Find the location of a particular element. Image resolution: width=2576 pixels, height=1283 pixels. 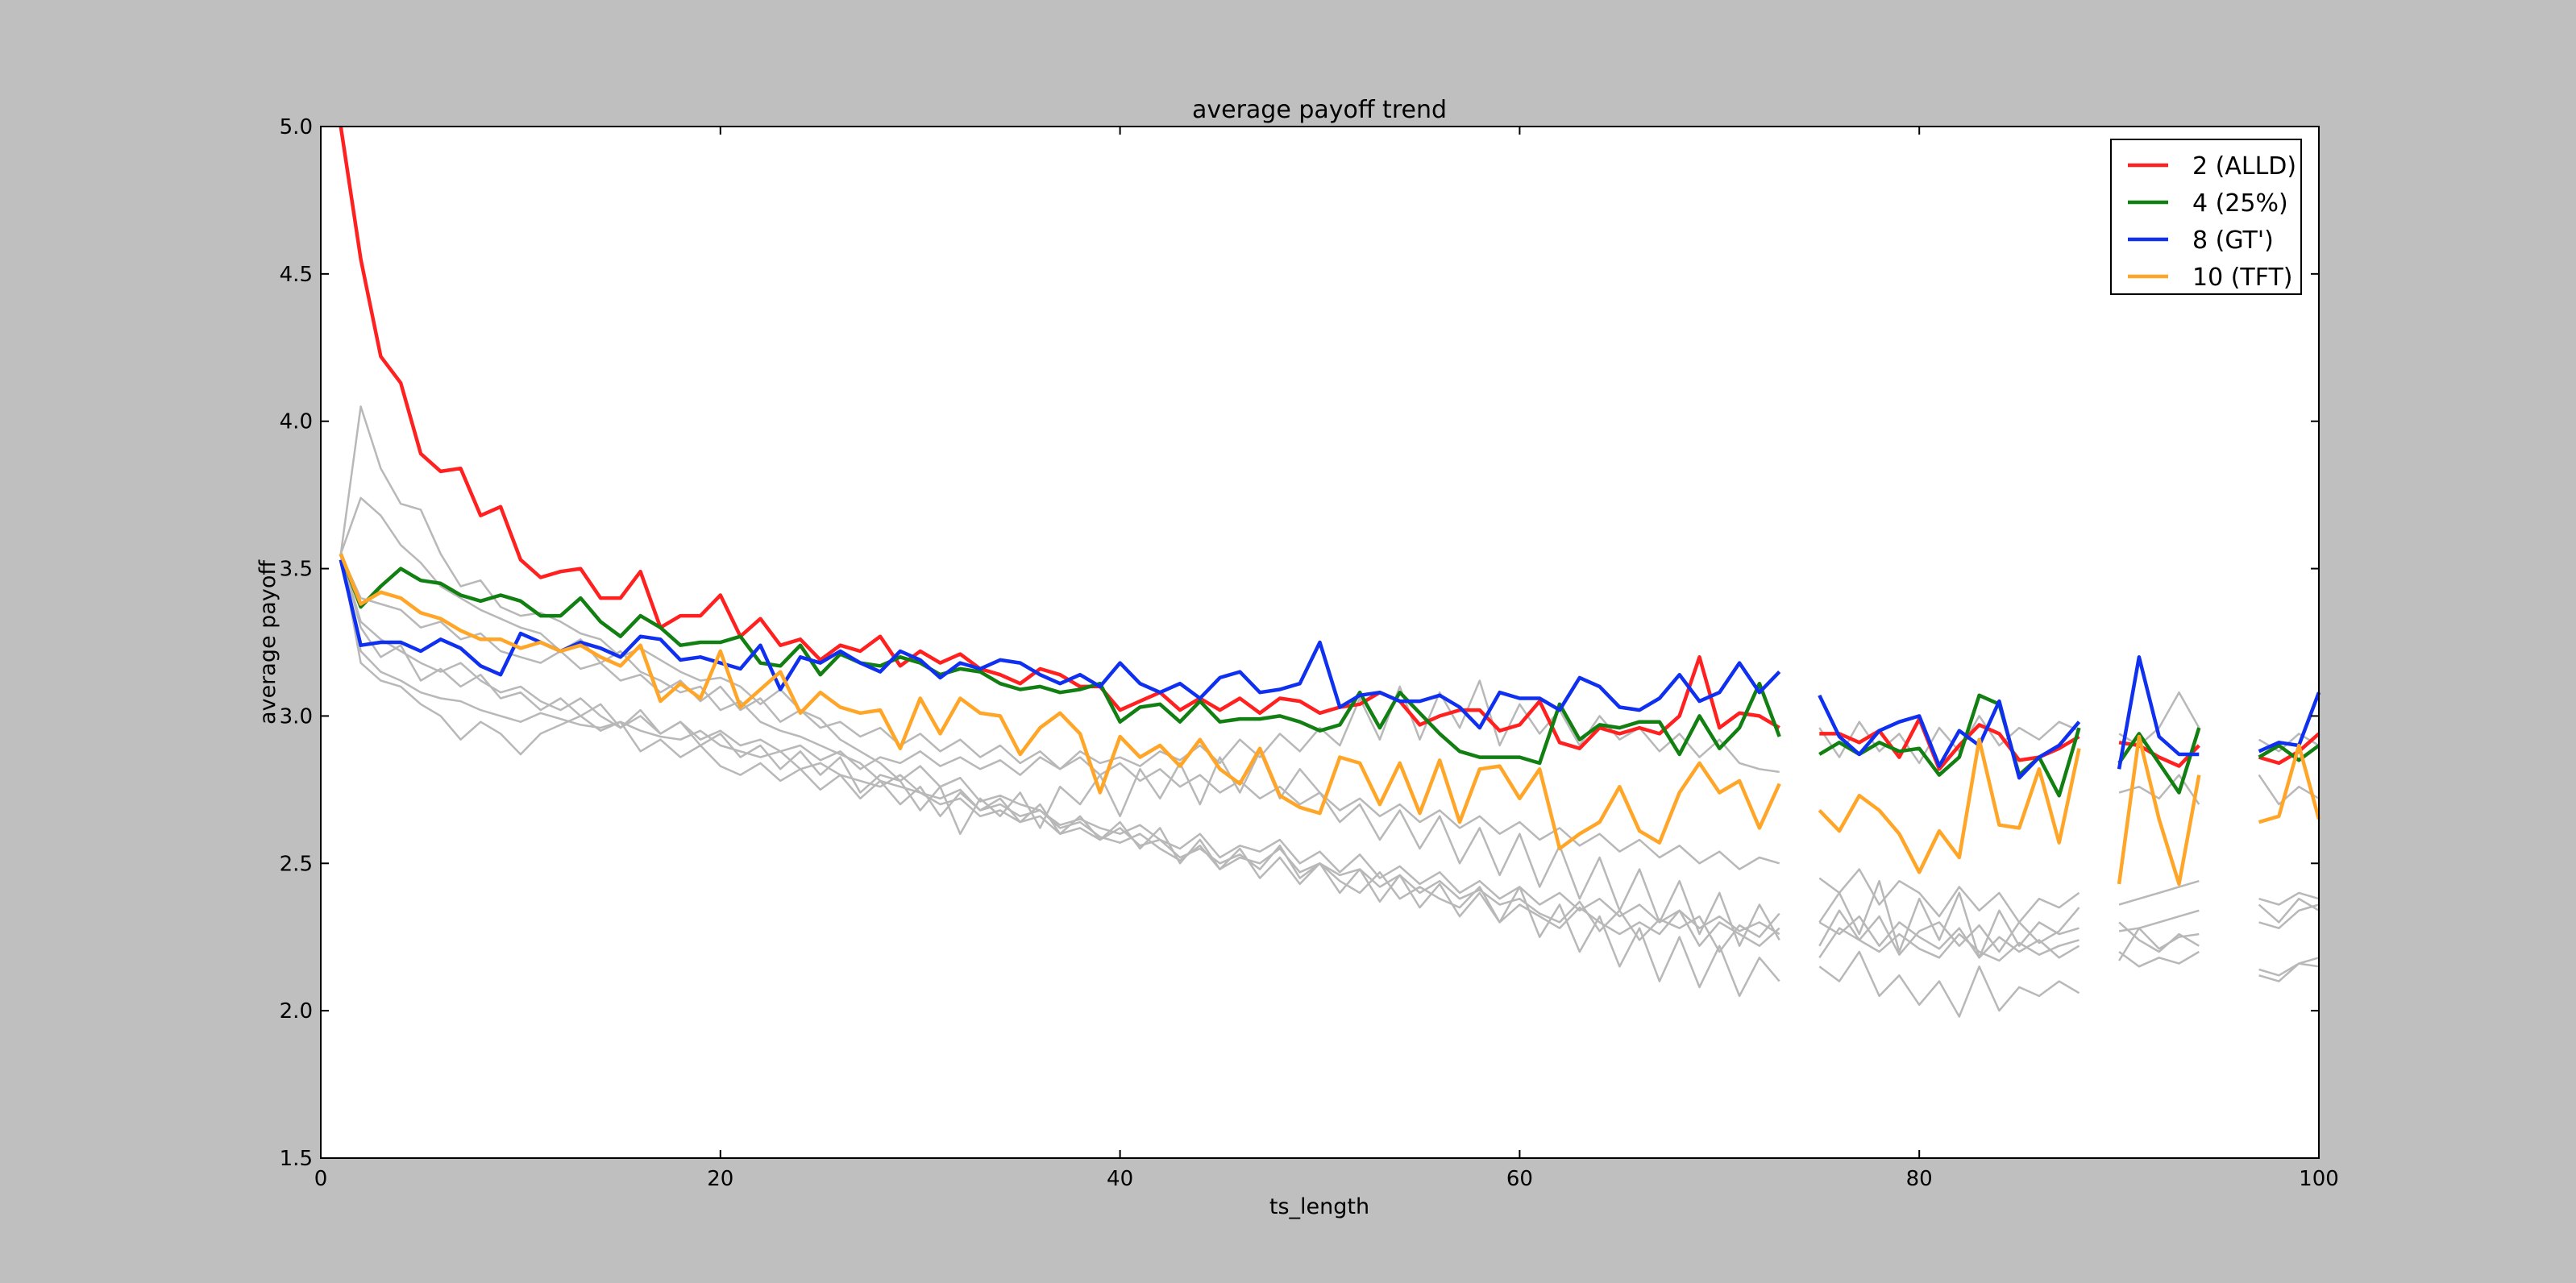

y-tick-label: 1.5 is located at coordinates (296, 1159).